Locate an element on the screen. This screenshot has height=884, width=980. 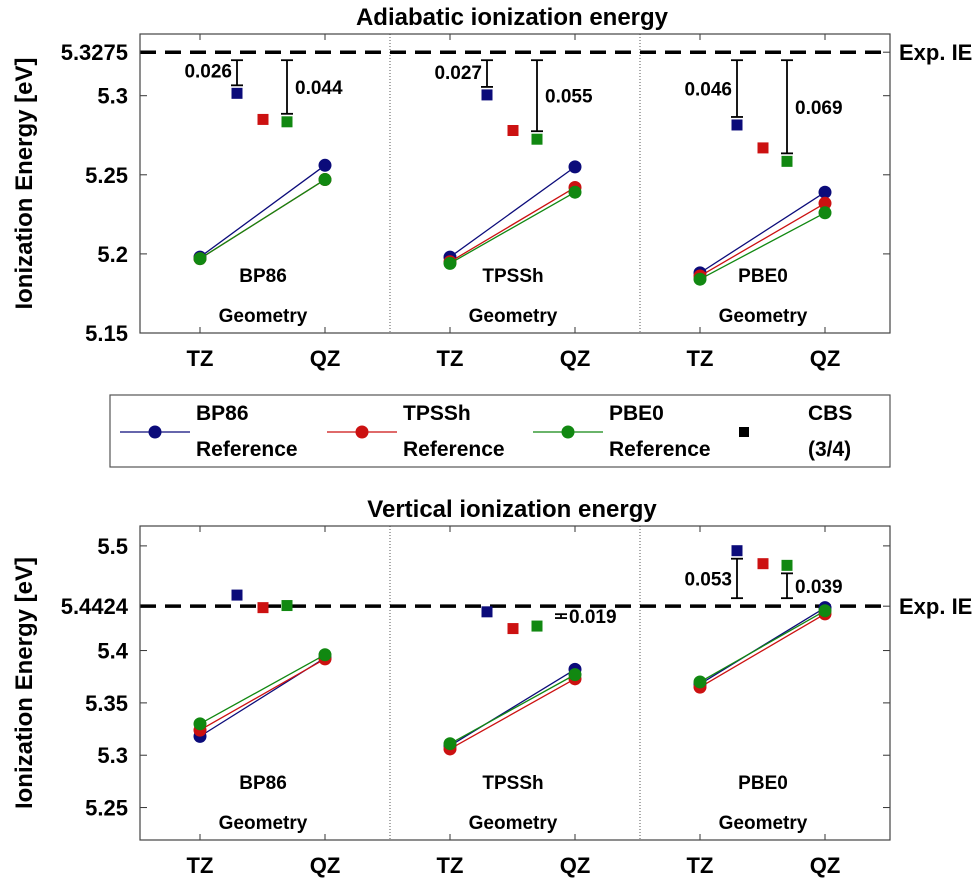
difference-label: 0.069 is located at coordinates (819, 108).